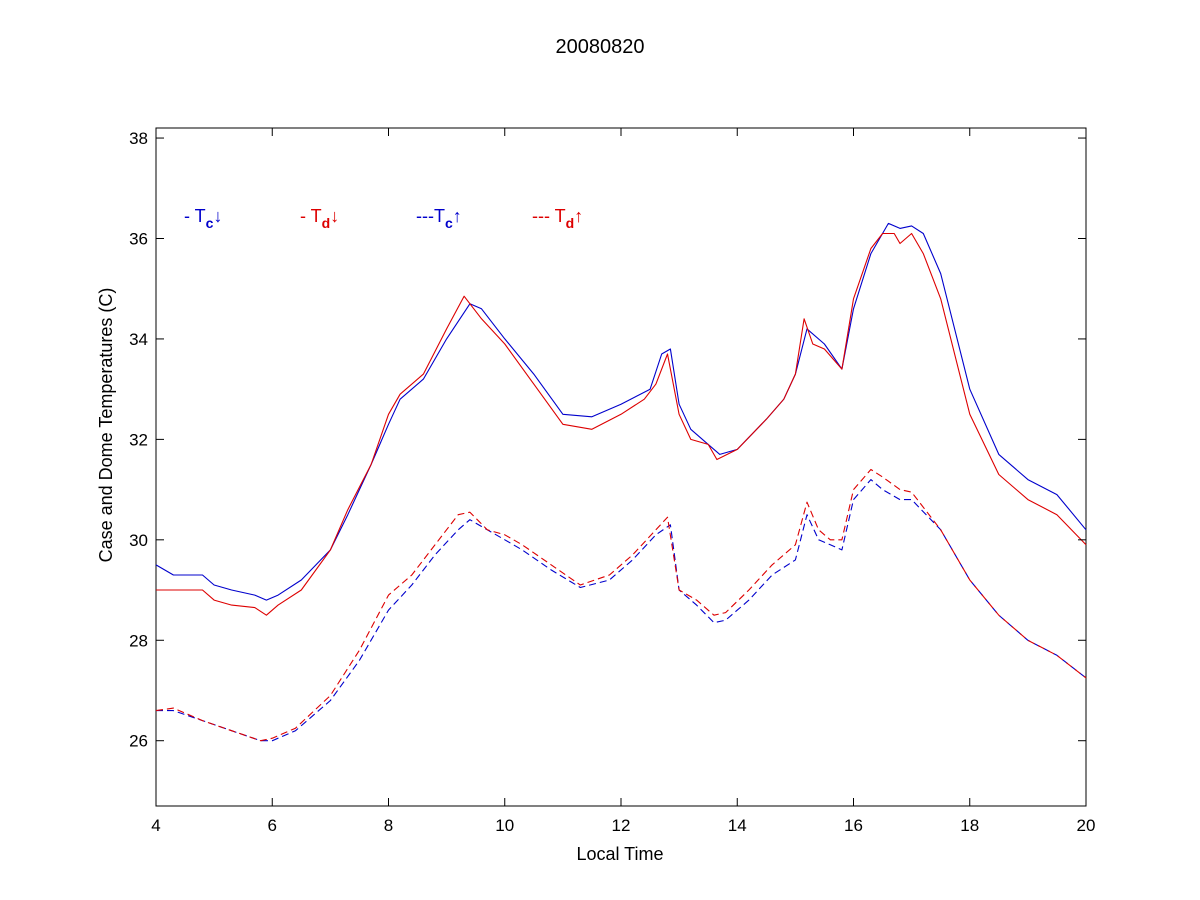 The height and width of the screenshot is (900, 1200). Describe the element at coordinates (138, 540) in the screenshot. I see `y-tick-label: 30` at that location.